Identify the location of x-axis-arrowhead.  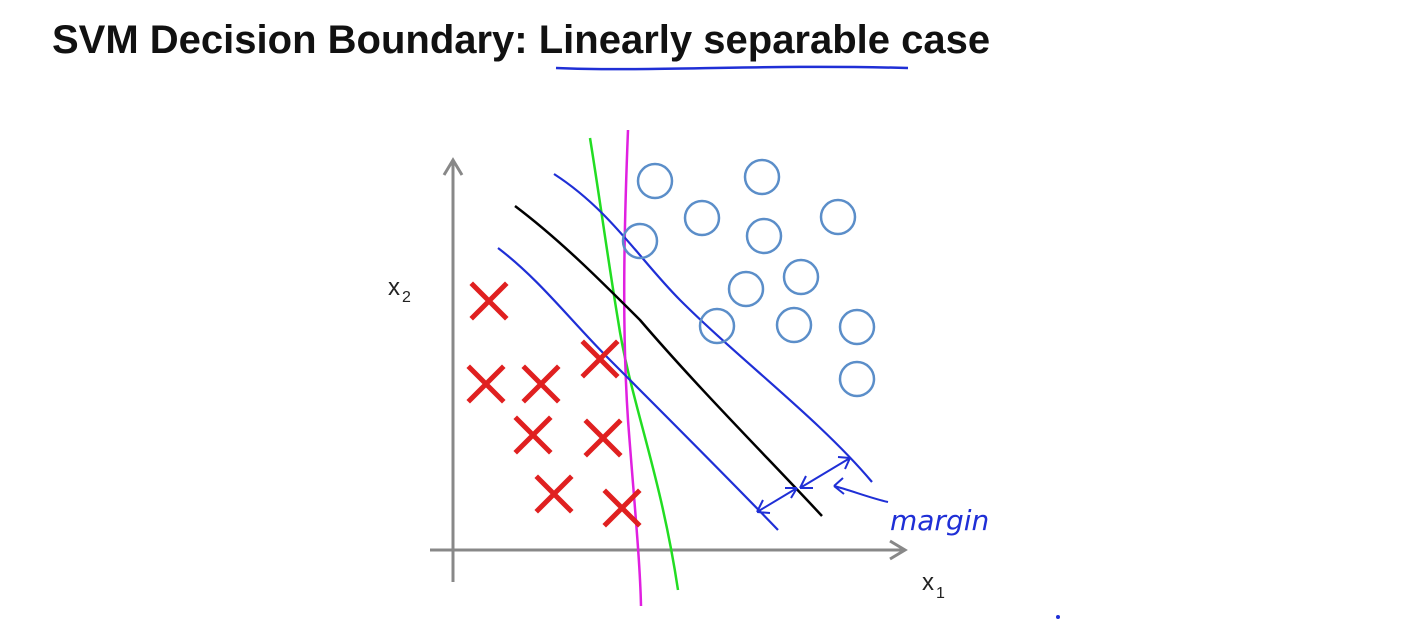
(898, 550).